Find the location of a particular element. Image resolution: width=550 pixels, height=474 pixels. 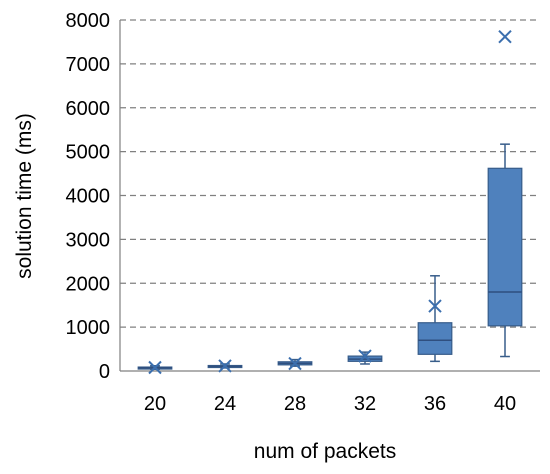

y-tick-label-2000: 2000 is located at coordinates (88, 284).